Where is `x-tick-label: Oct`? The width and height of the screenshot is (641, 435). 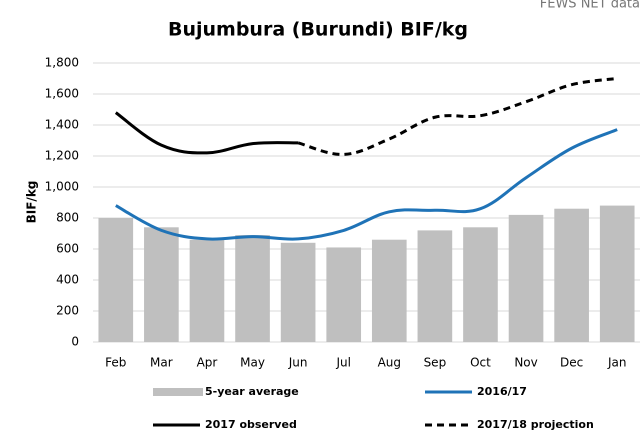 x-tick-label: Oct is located at coordinates (480, 363).